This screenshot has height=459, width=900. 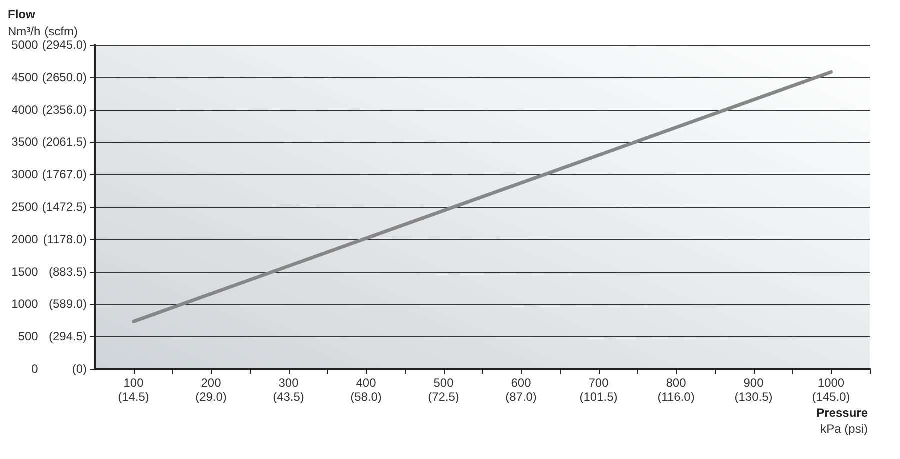 What do you see at coordinates (754, 383) in the screenshot?
I see `x-tick-label: 900` at bounding box center [754, 383].